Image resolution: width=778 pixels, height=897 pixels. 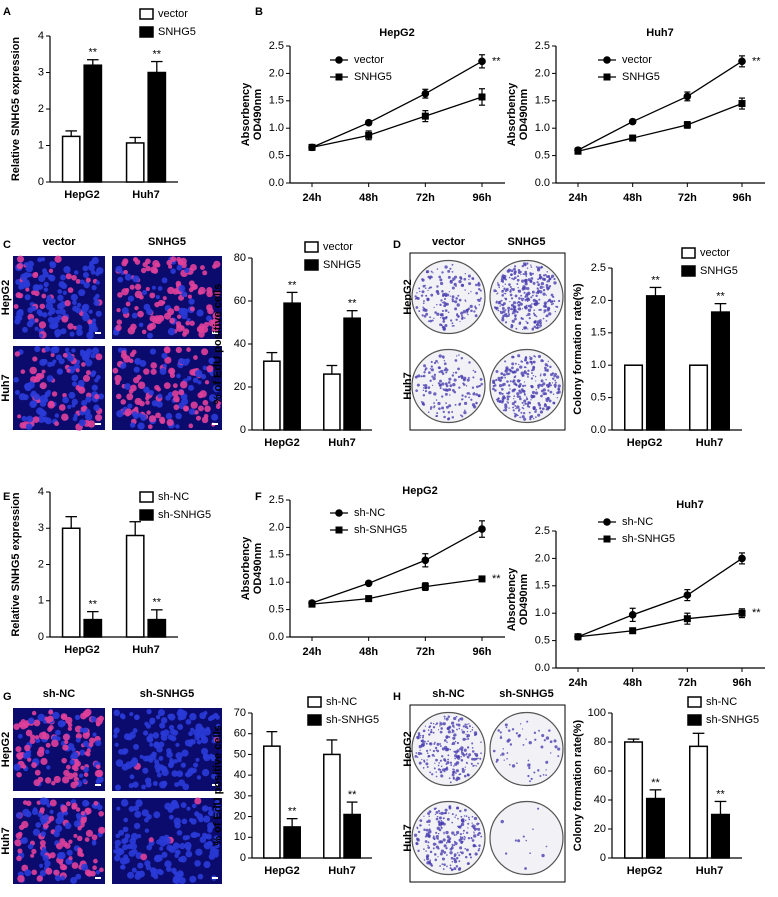 I want to click on error-bar, so click(x=352, y=314).